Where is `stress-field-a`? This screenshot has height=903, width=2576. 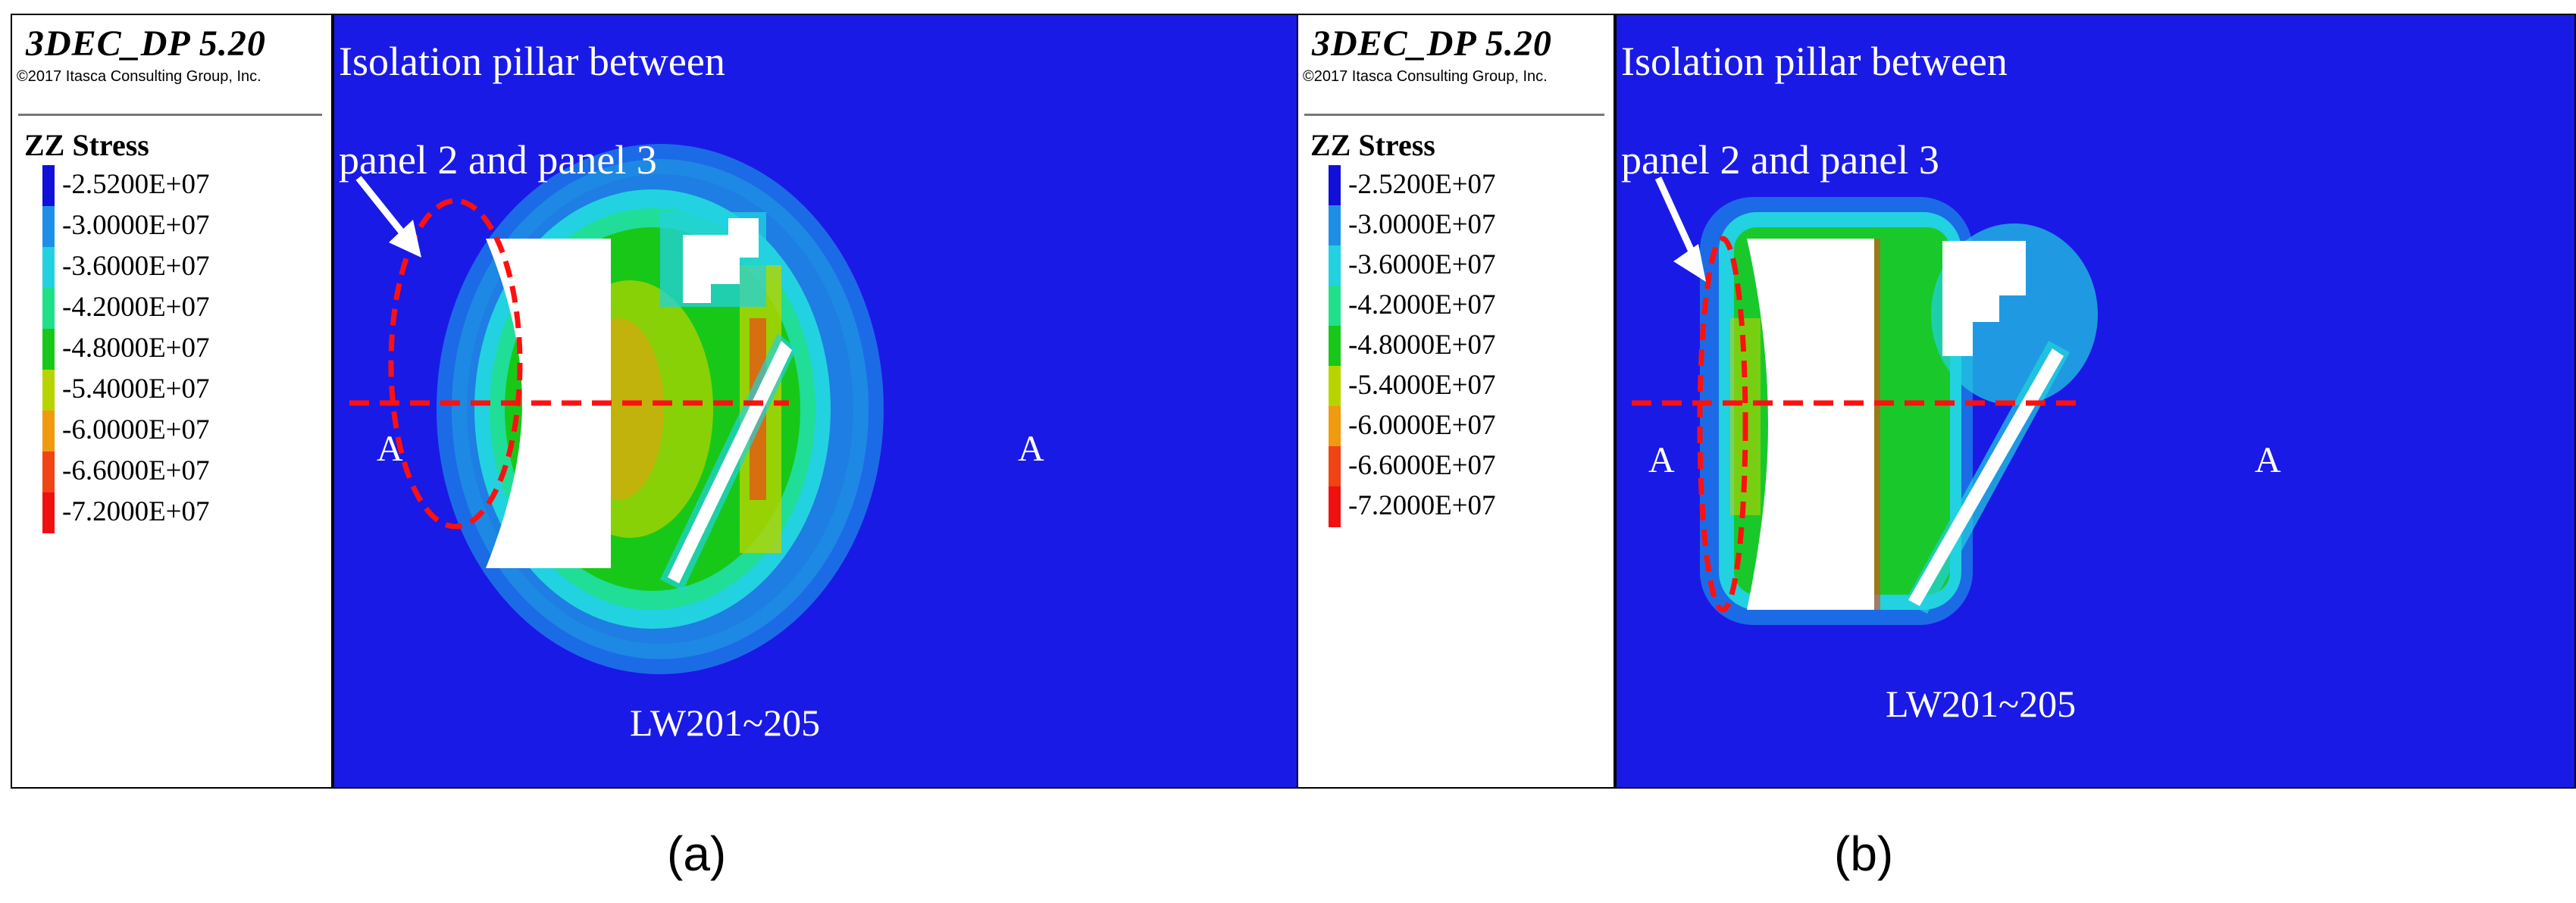
stress-field-a is located at coordinates (617, 409).